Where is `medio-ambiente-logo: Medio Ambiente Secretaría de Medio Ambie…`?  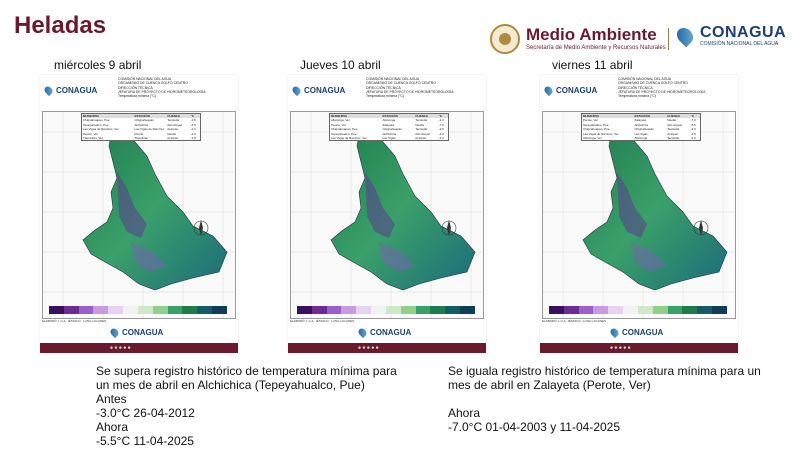 medio-ambiente-logo: Medio Ambiente Secretaría de Medio Ambie… is located at coordinates (578, 39).